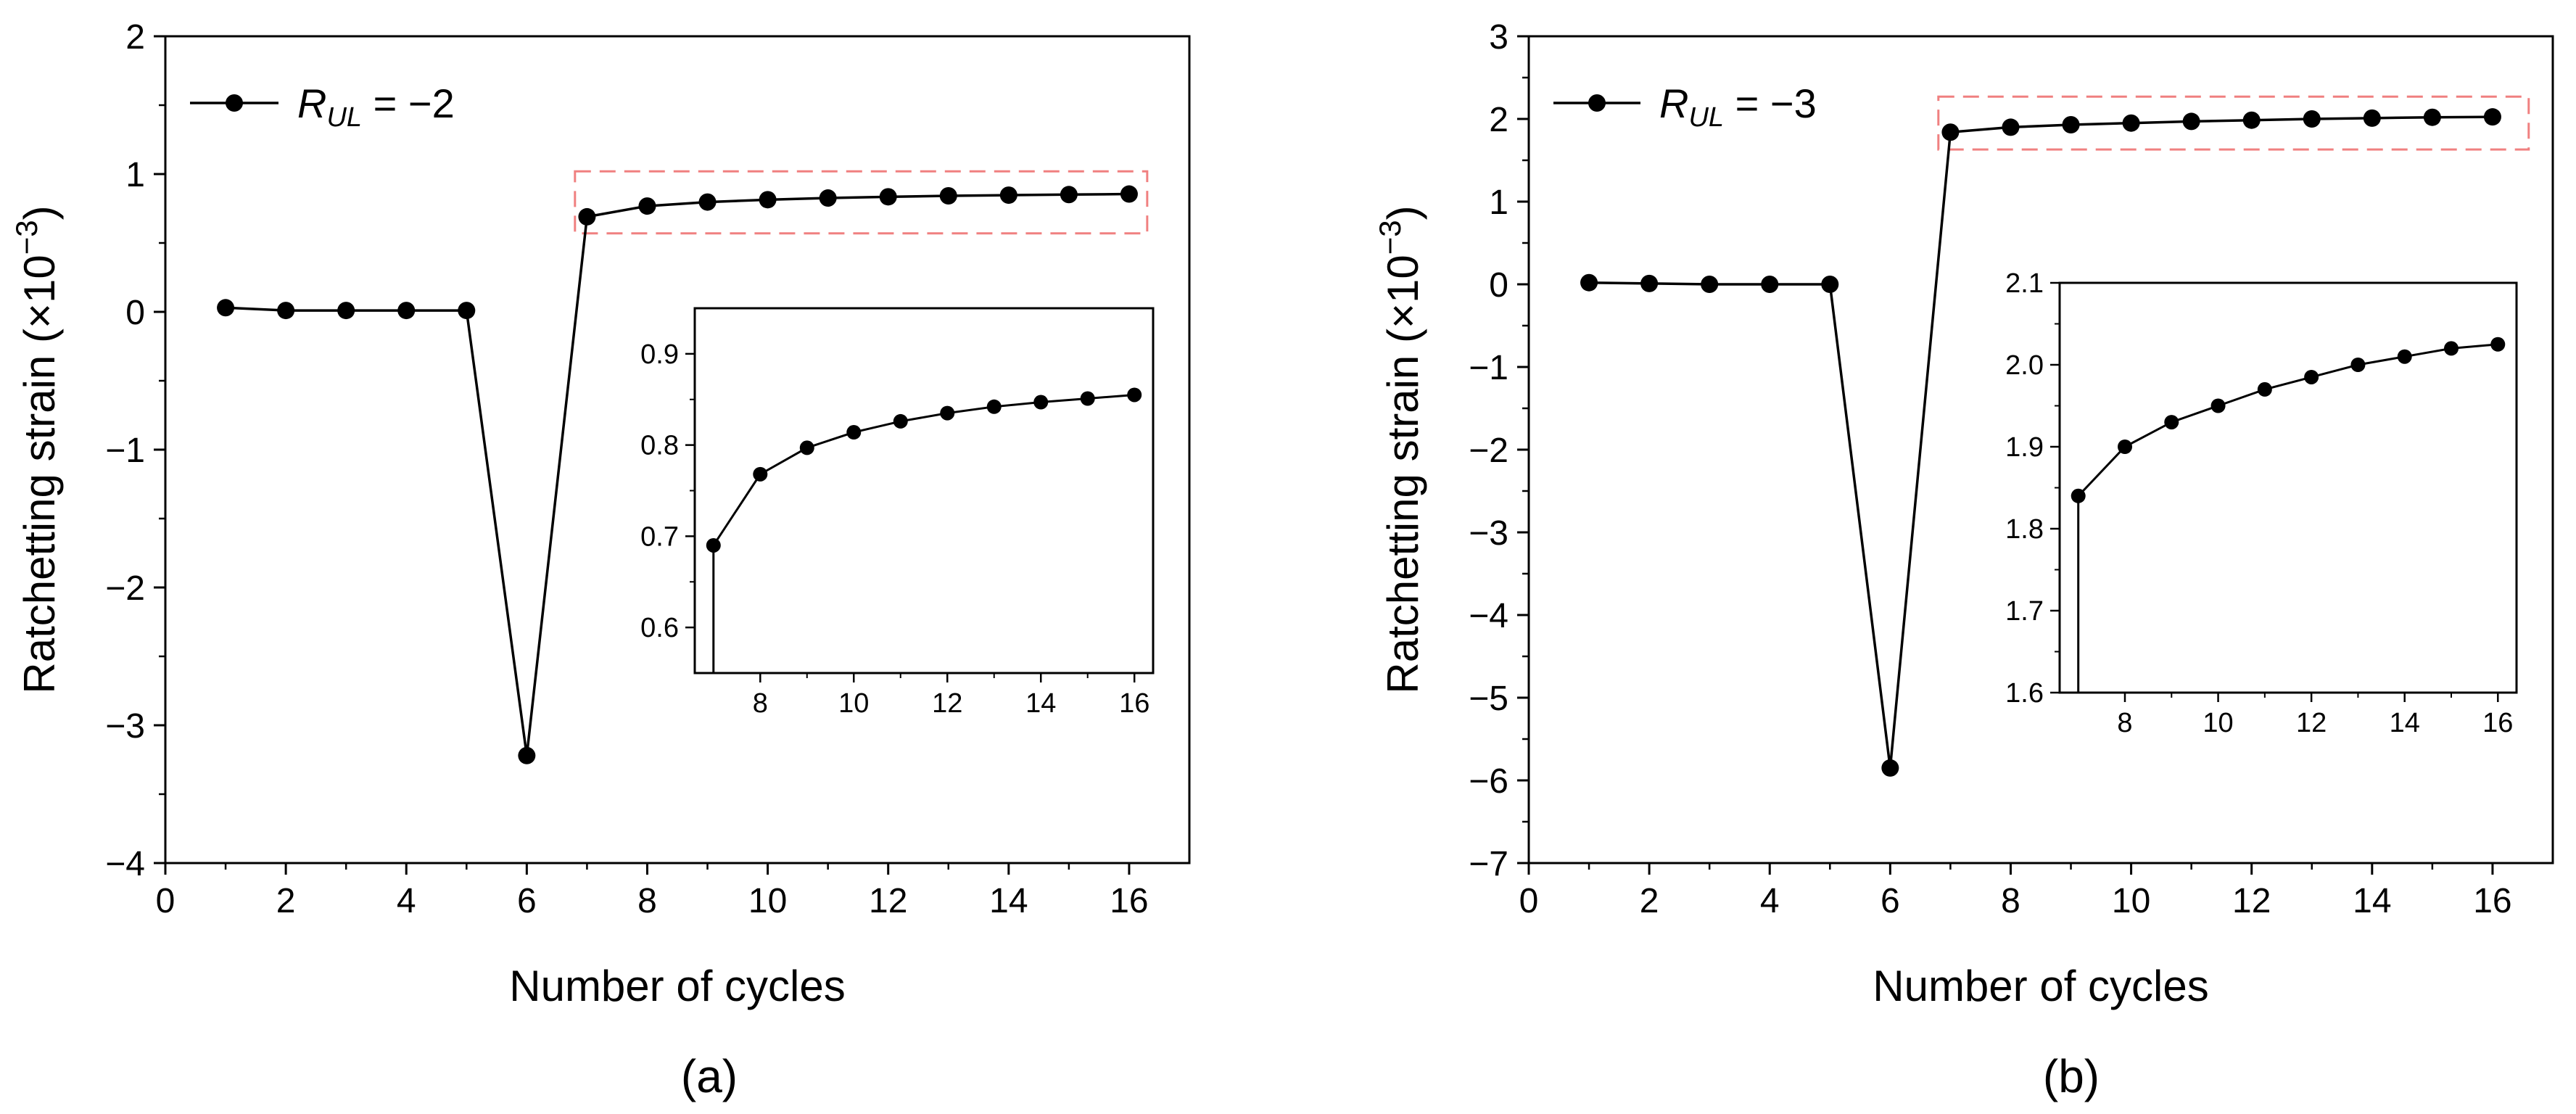 The width and height of the screenshot is (2576, 1114). What do you see at coordinates (659, 628) in the screenshot?
I see `inset-y-tick-label: 0.6` at bounding box center [659, 628].